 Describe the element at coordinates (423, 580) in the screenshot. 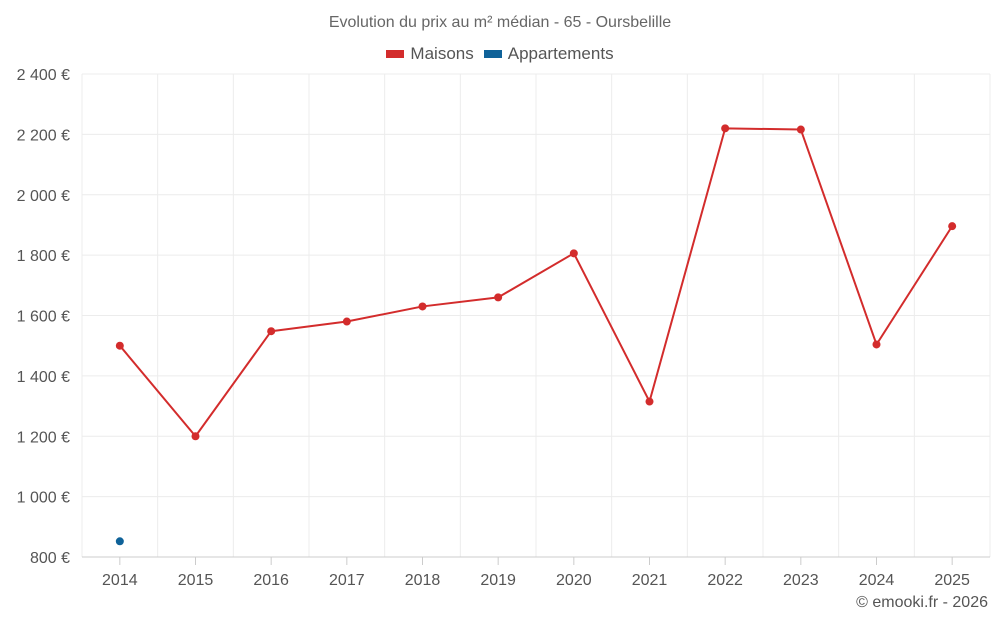

I see `x-tick-label: 2018` at that location.